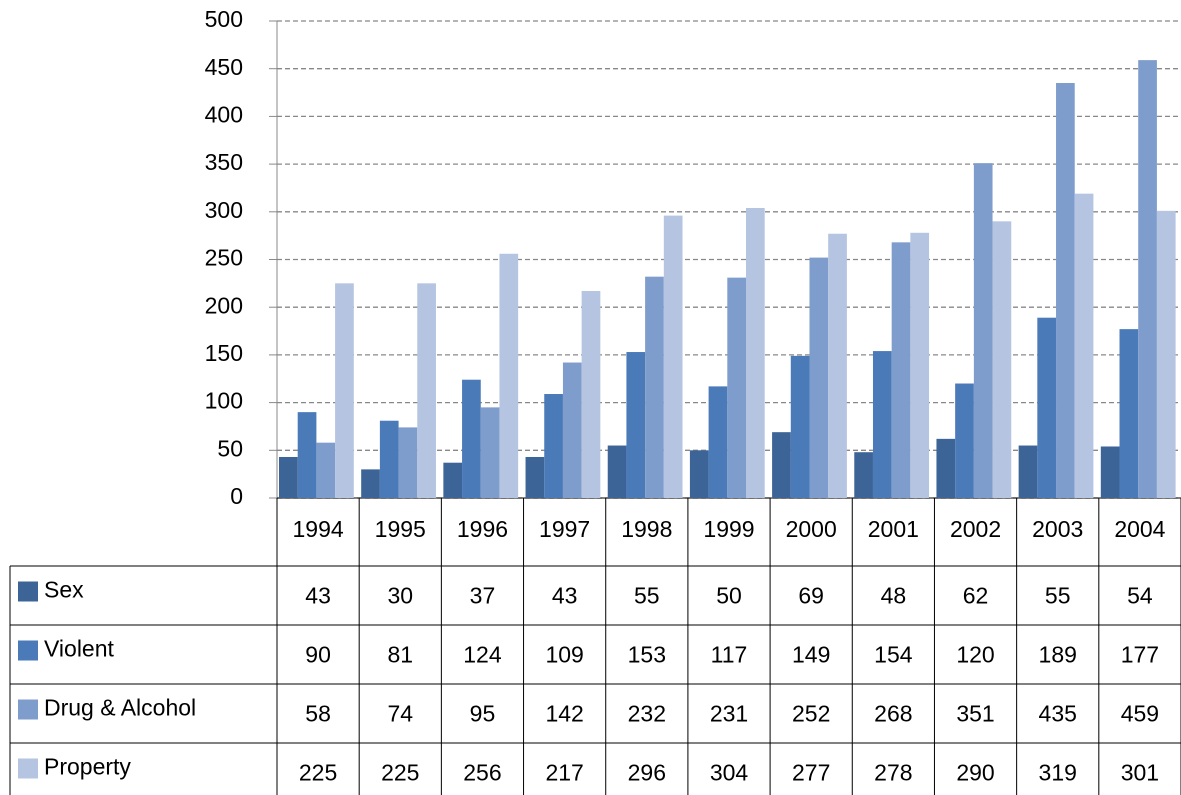 The height and width of the screenshot is (795, 1181). Describe the element at coordinates (482, 655) in the screenshot. I see `table-value: 124` at that location.